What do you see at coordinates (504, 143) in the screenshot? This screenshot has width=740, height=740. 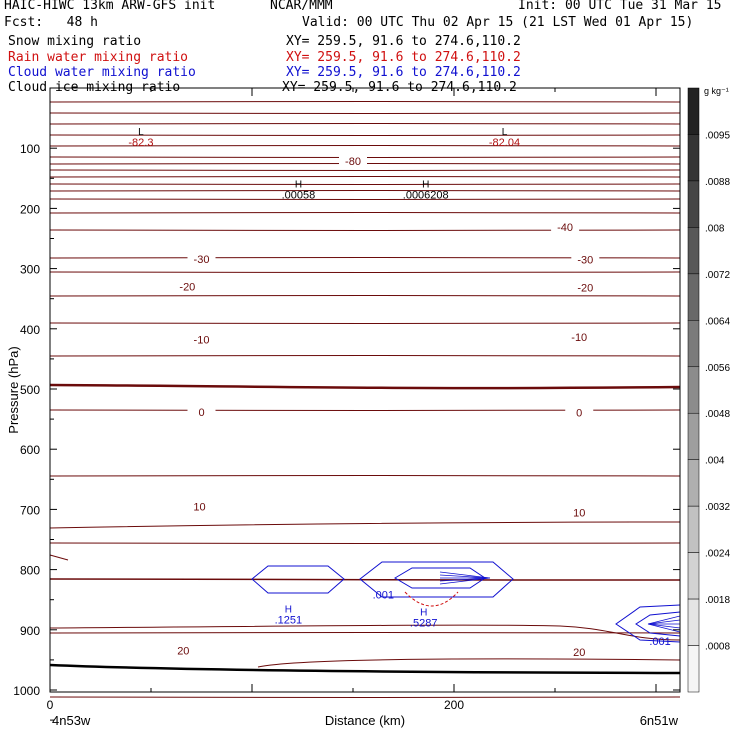 I see `extremum-value: -82.04` at bounding box center [504, 143].